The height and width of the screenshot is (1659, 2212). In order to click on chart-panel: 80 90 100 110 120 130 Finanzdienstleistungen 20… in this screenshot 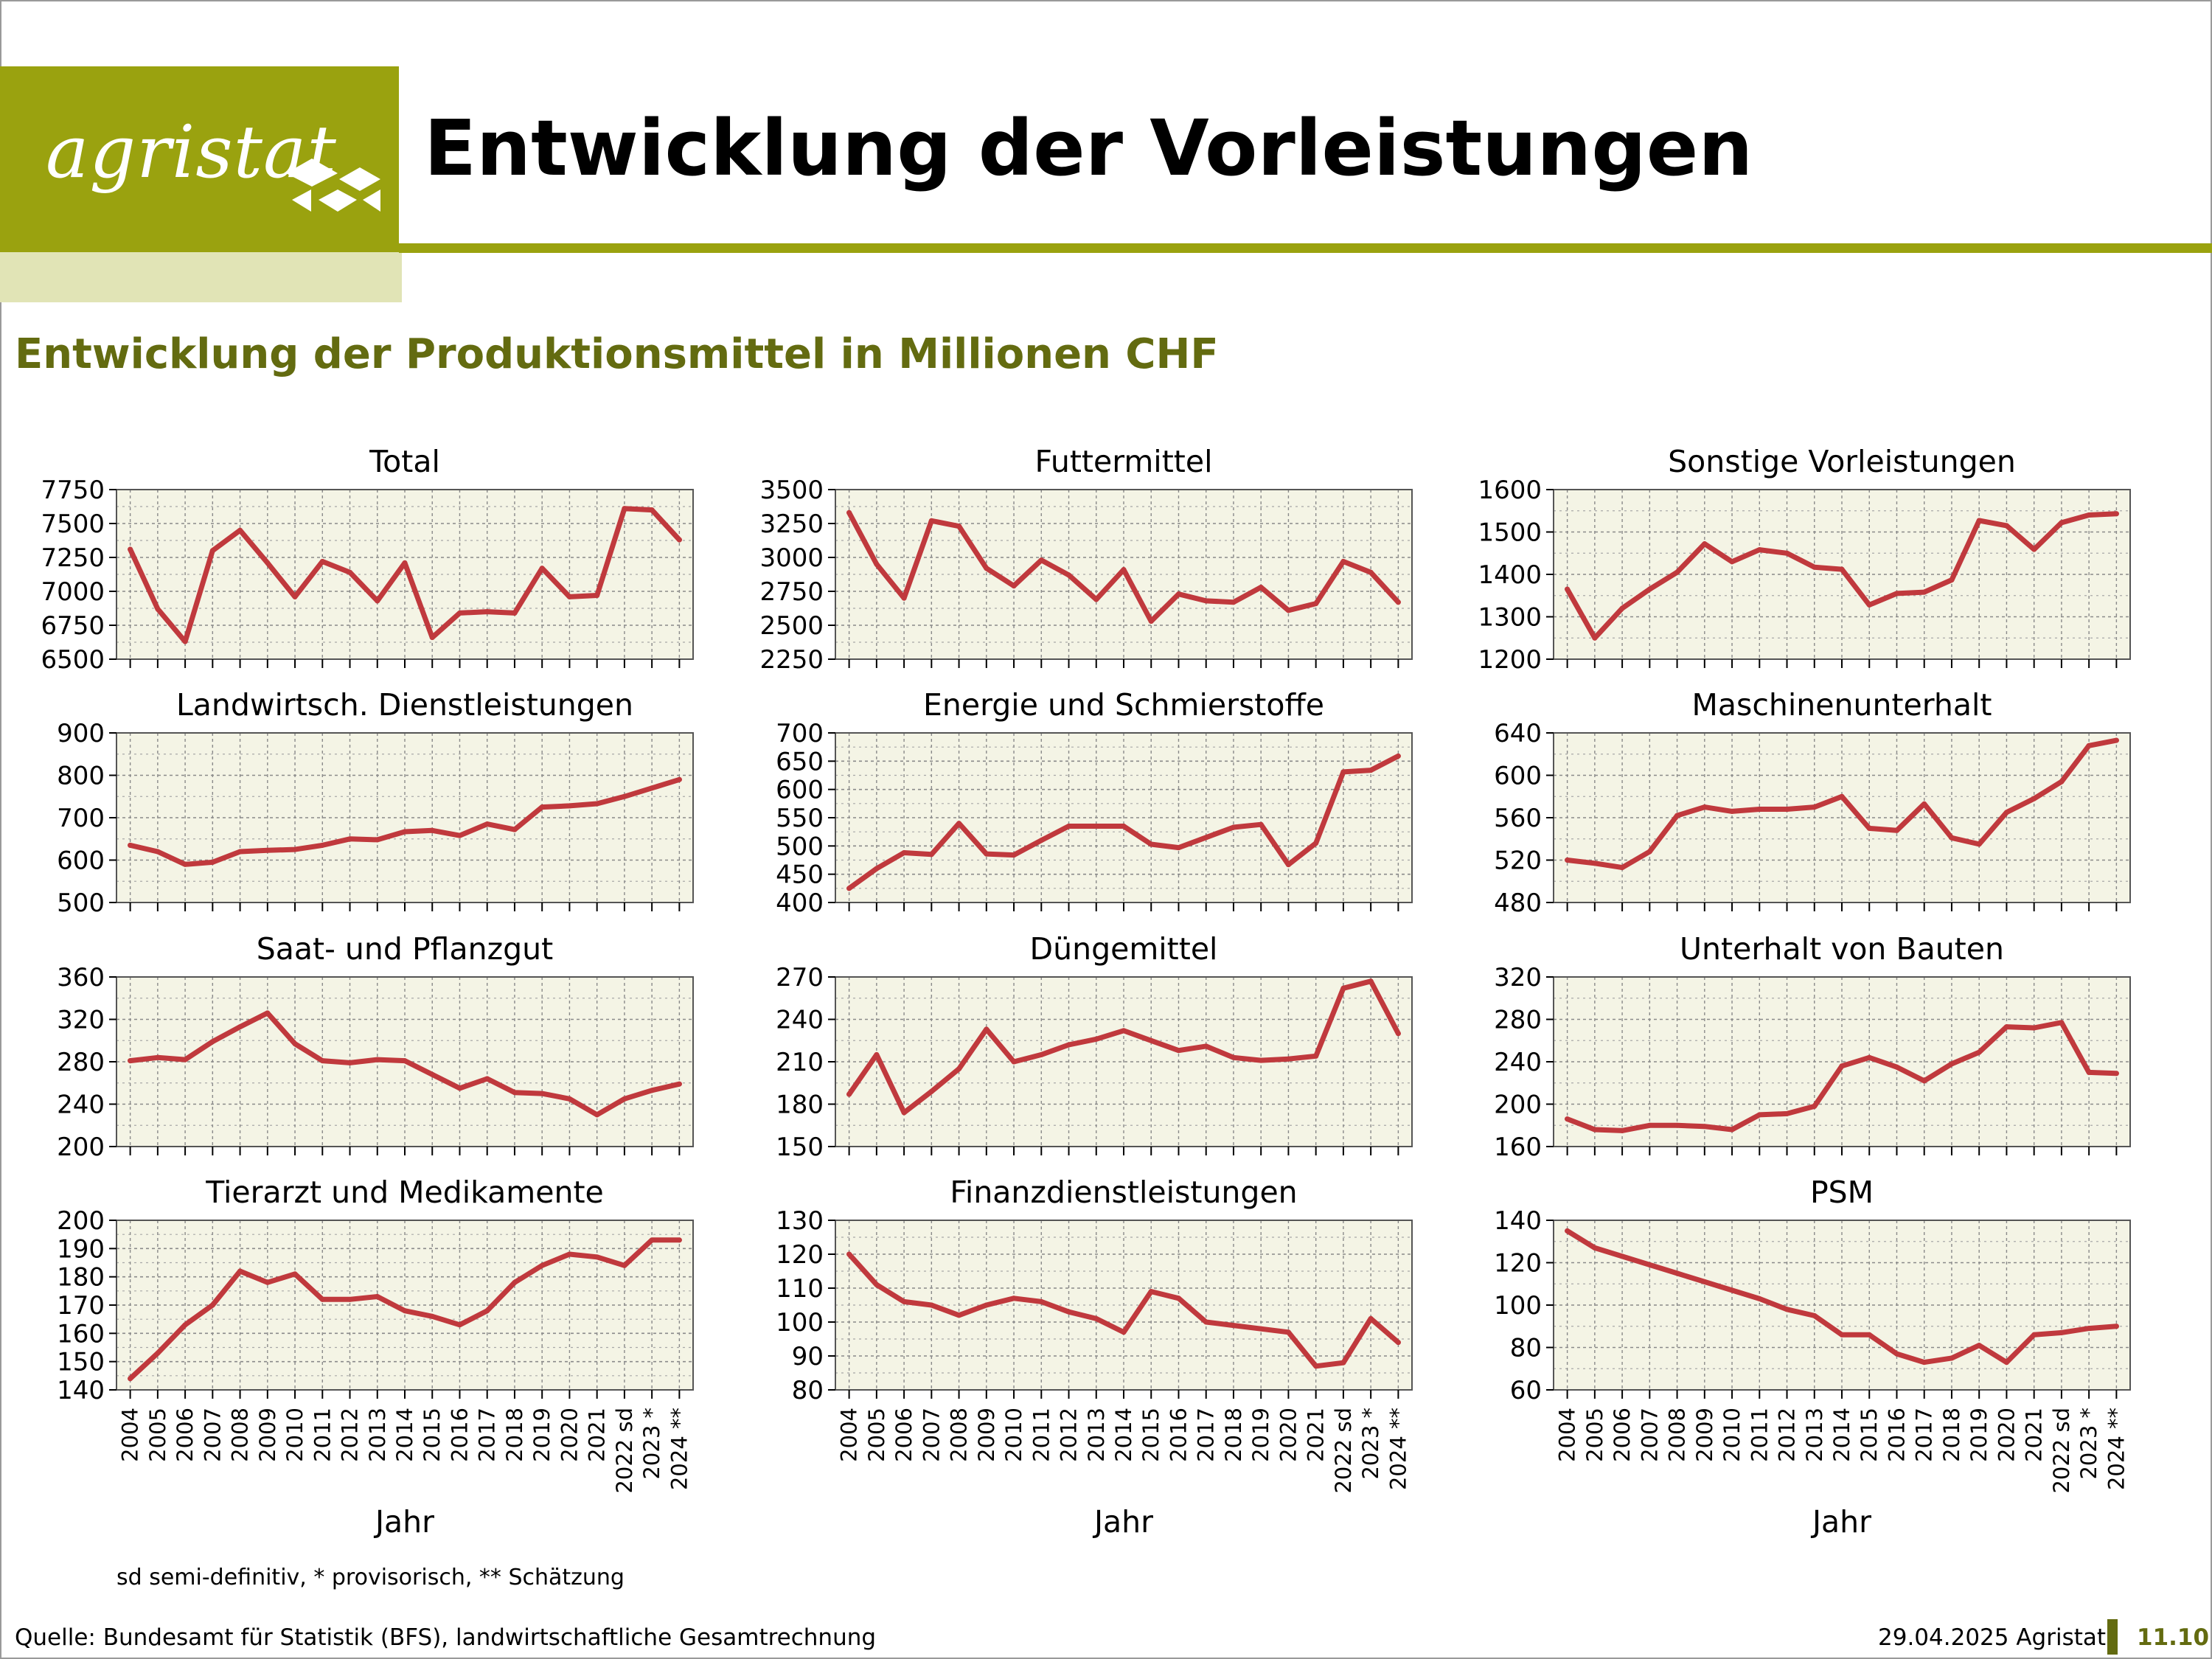, I will do `click(1094, 1357)`.